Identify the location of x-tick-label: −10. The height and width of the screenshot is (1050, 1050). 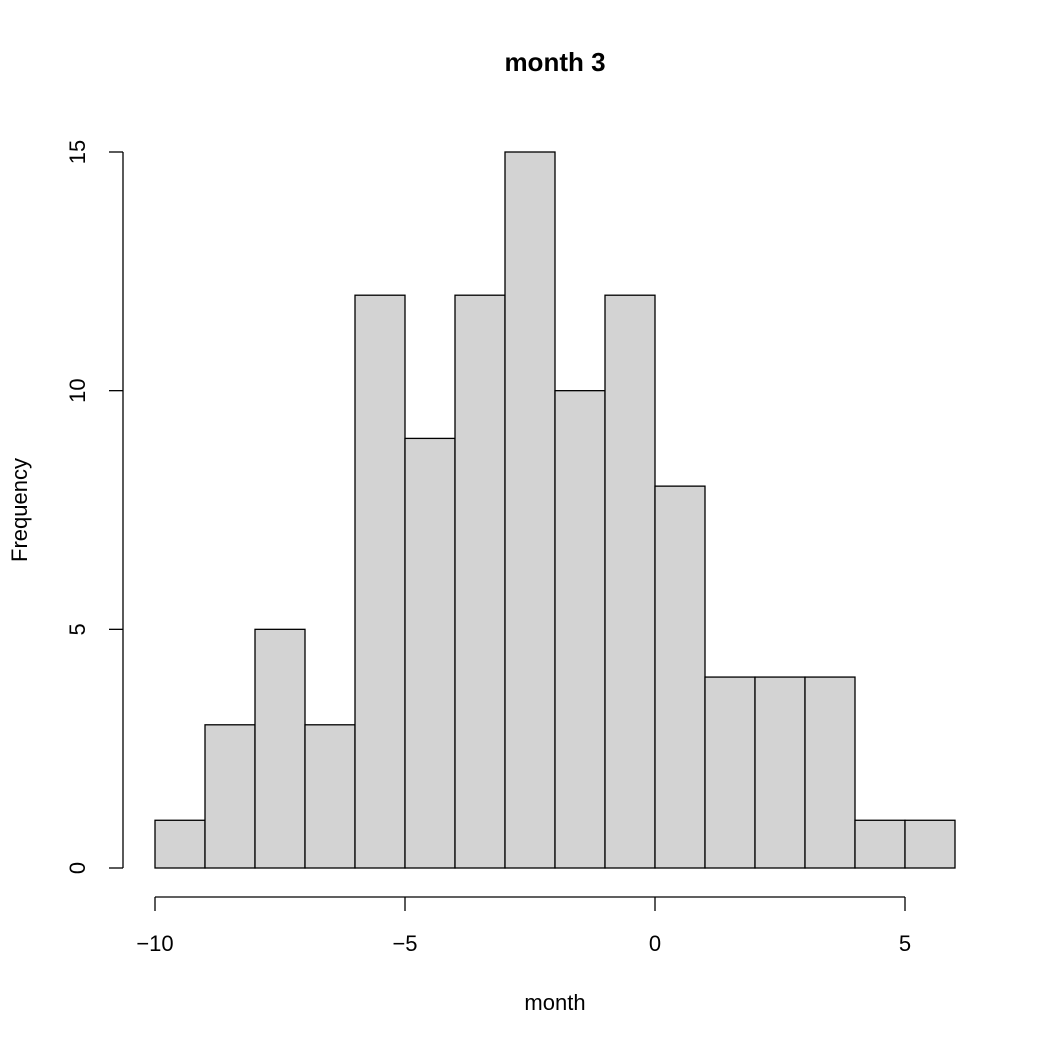
(154, 943).